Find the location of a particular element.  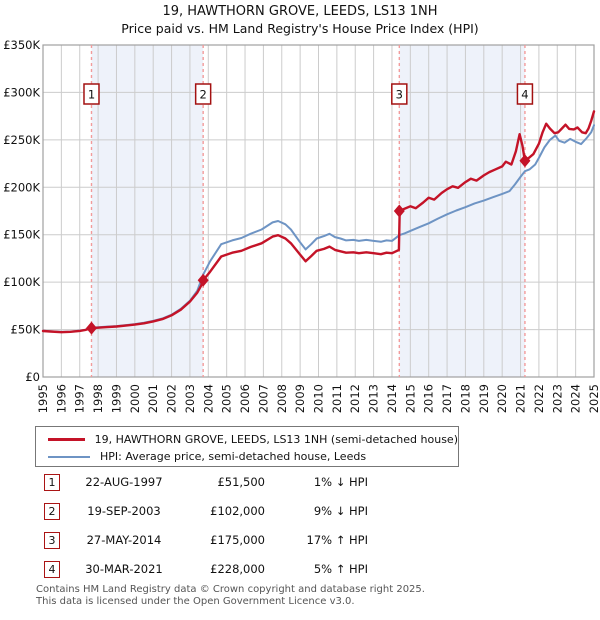

x-tick-label: 2017 is located at coordinates (447, 398).